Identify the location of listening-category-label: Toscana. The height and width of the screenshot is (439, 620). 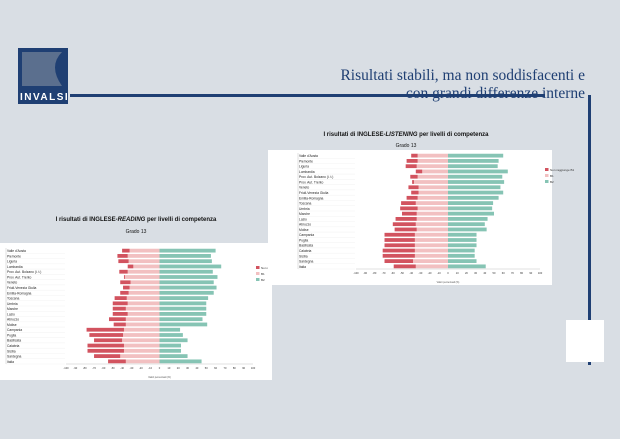
(305, 204).